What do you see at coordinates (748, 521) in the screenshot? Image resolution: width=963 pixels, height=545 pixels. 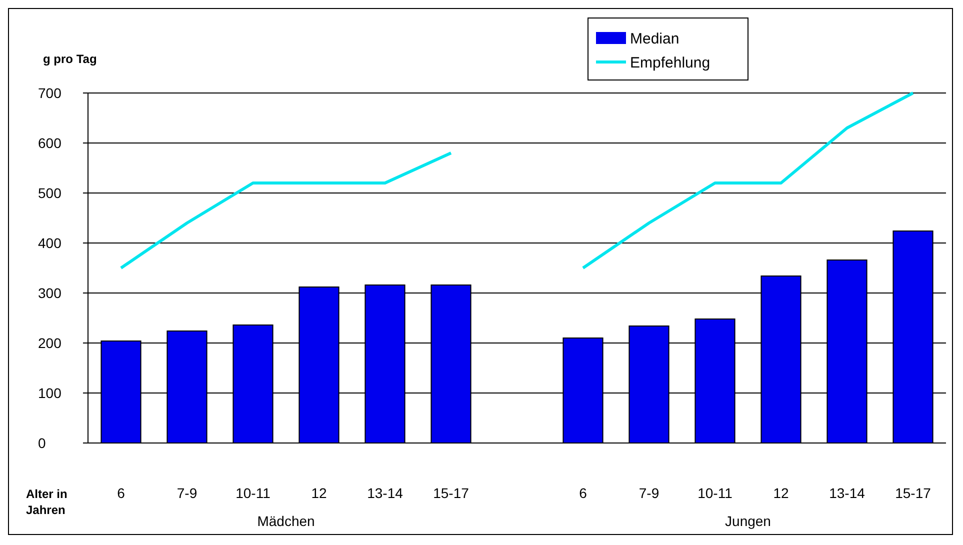 I see `text: Jungen` at bounding box center [748, 521].